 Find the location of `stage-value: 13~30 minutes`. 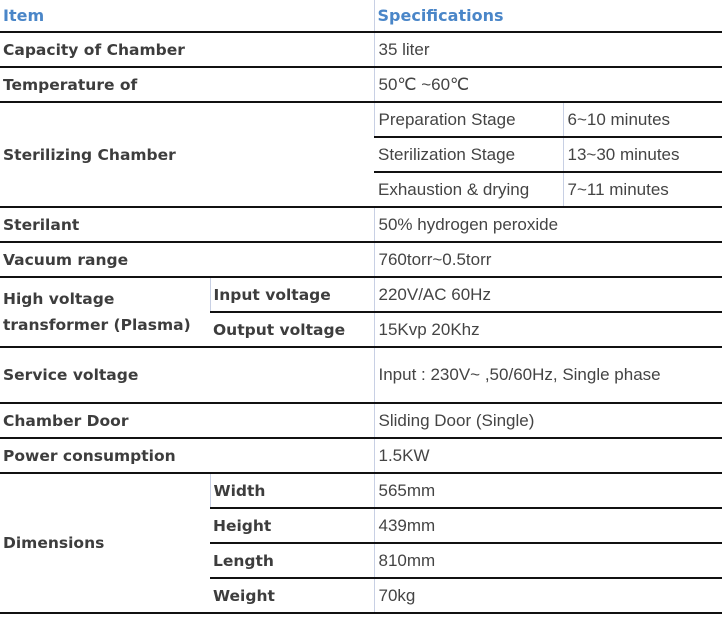

stage-value: 13~30 minutes is located at coordinates (642, 155).